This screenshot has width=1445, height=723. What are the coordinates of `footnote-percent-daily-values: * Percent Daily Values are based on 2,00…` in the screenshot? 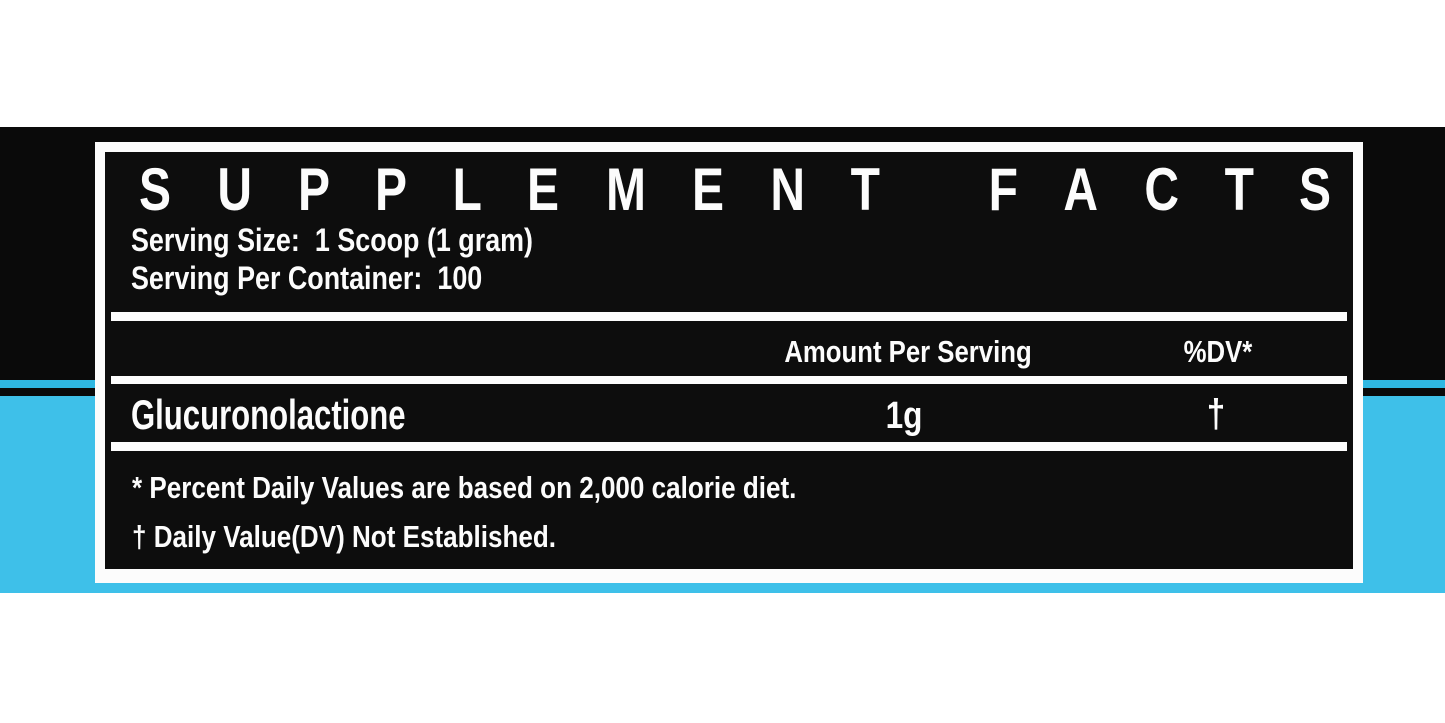 It's located at (464, 487).